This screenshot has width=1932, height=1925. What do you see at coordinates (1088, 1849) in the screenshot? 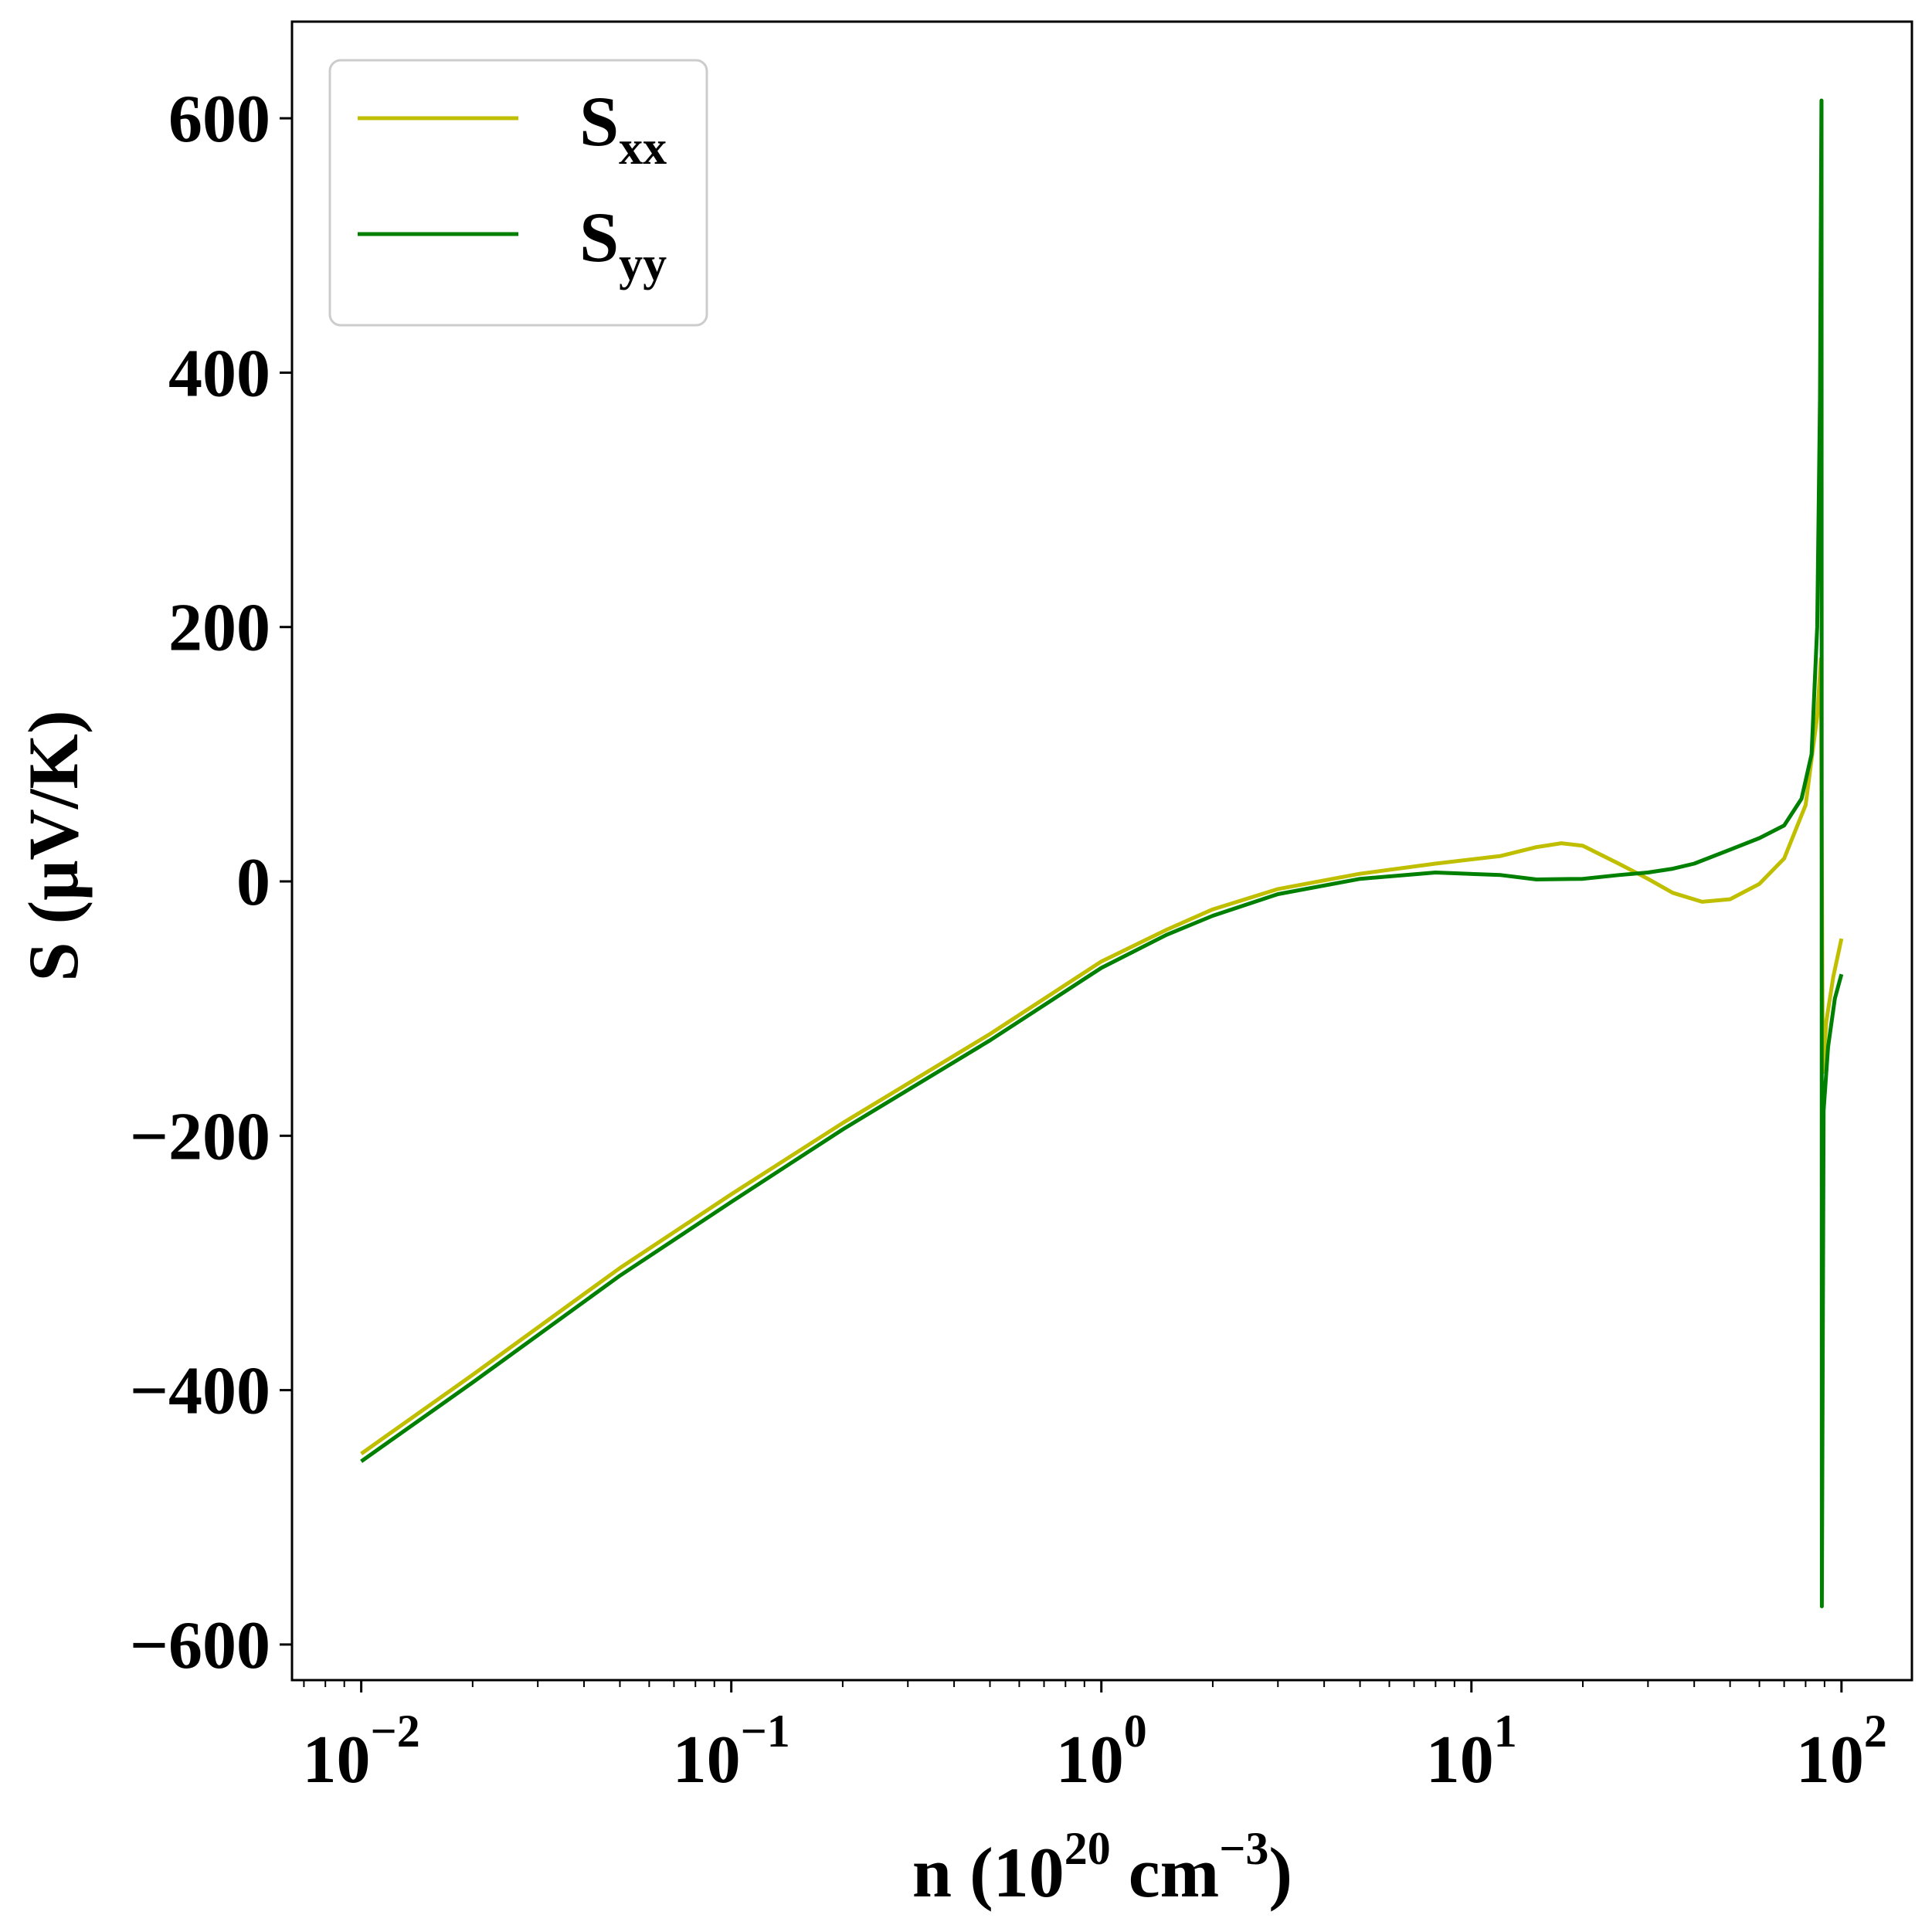
I see `x-axis-label-exp1: 20` at bounding box center [1088, 1849].